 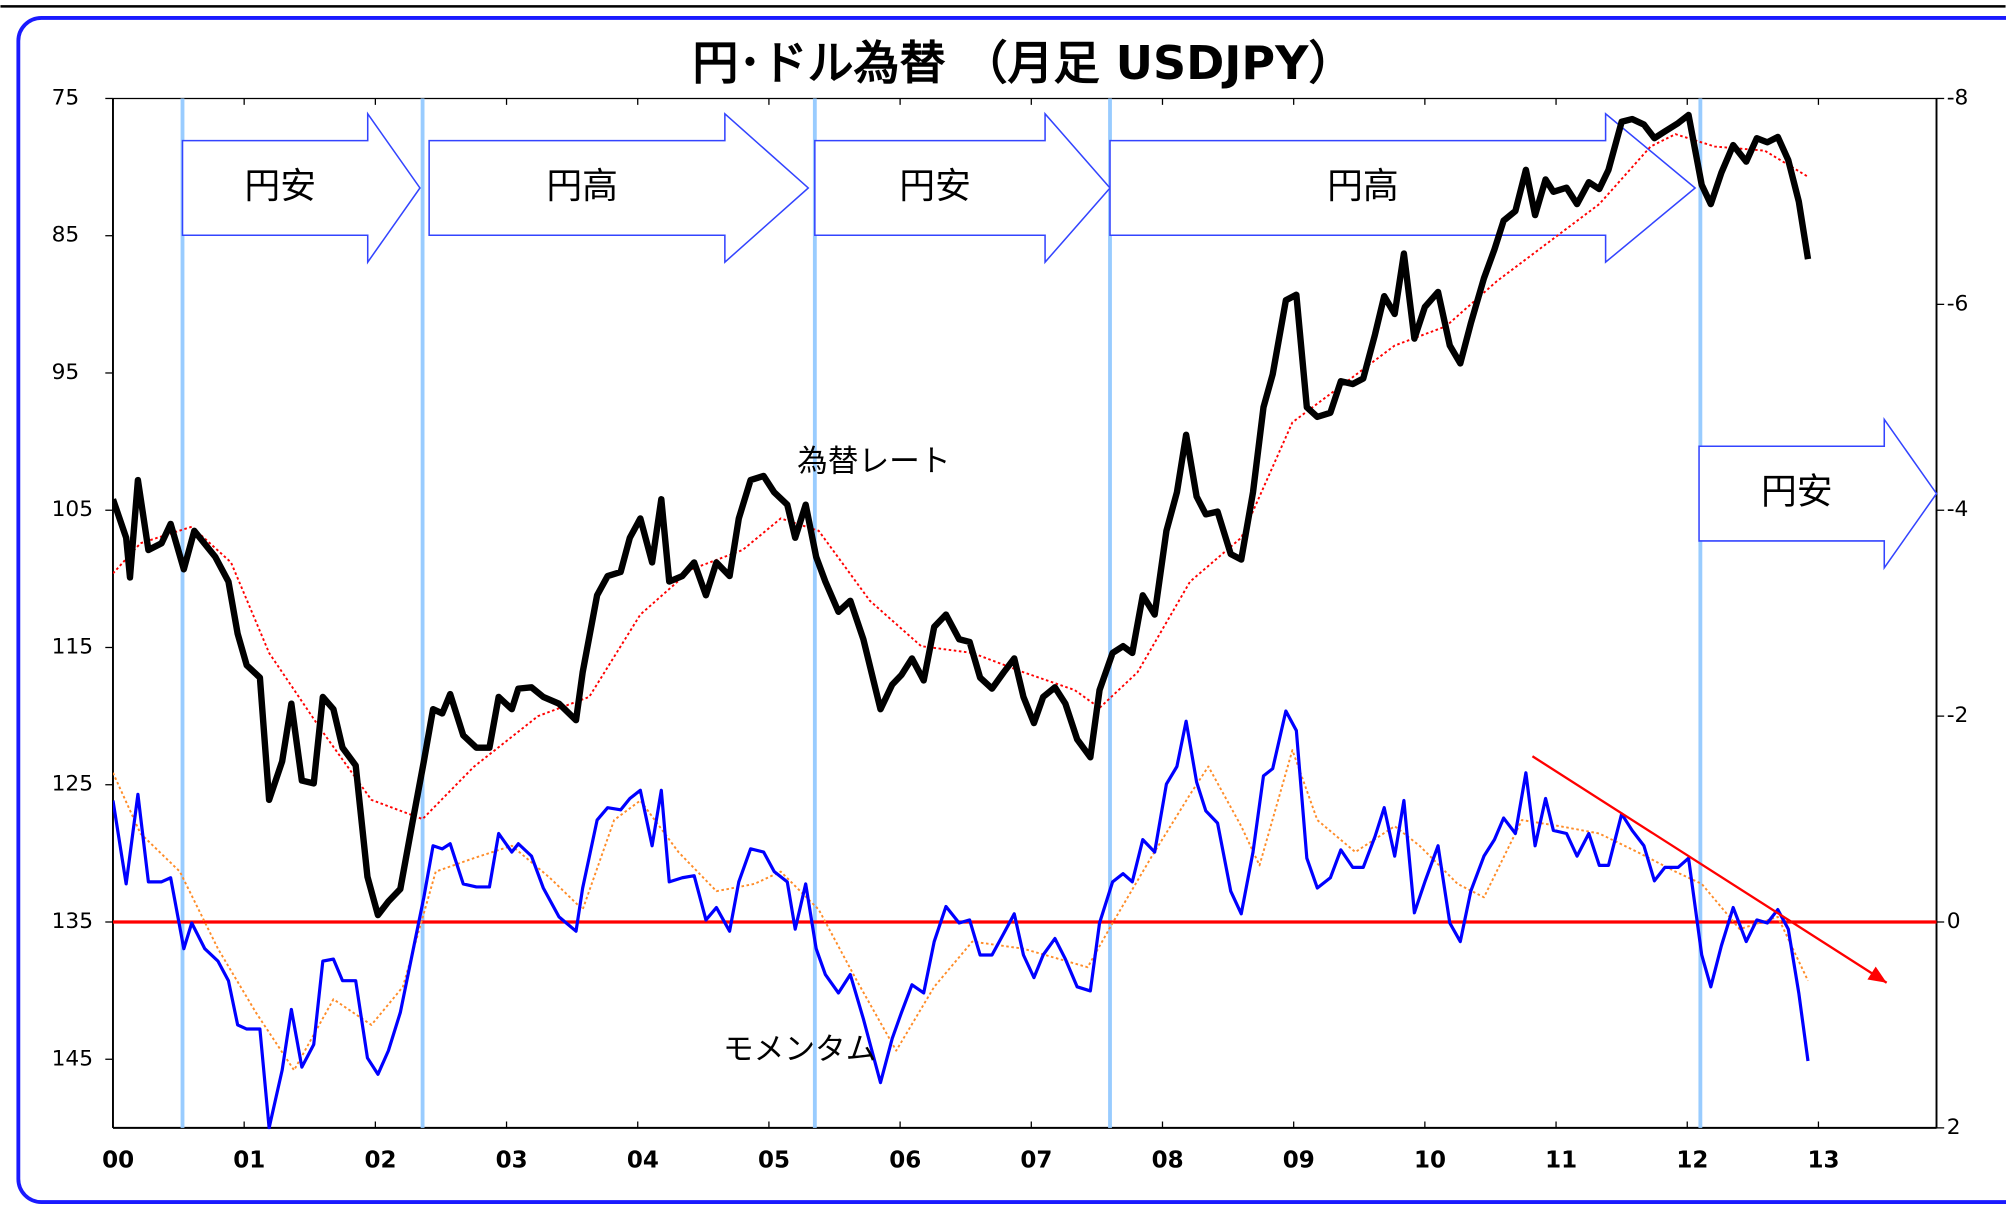 I want to click on x-tick-label: 11, so click(x=1561, y=1161).